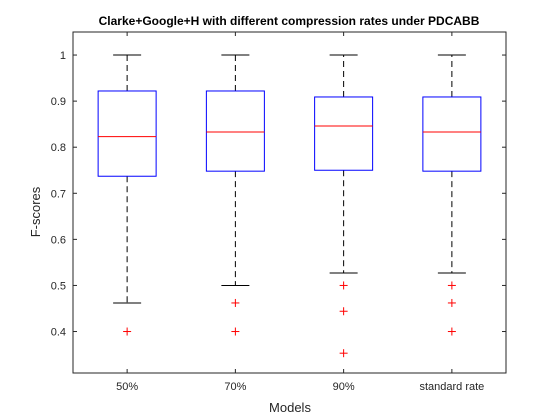 This screenshot has height=420, width=560. Describe the element at coordinates (235, 387) in the screenshot. I see `x-tick-label: 70%` at that location.